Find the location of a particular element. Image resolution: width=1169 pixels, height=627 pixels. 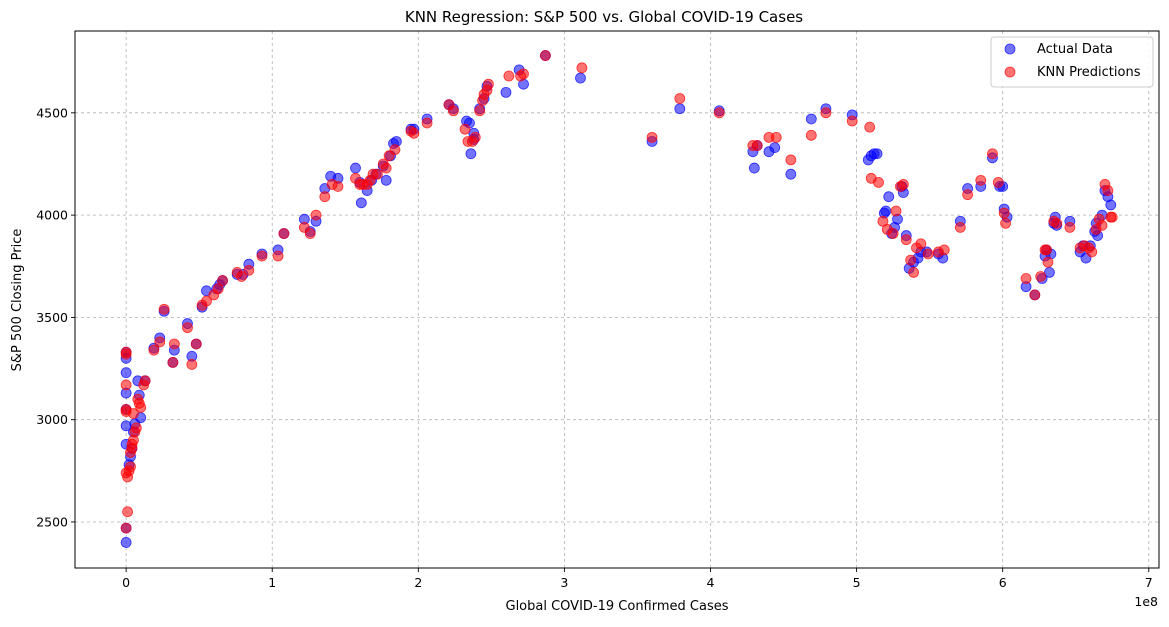

x-axis-label: Global COVID-19 Confirmed Cases is located at coordinates (617, 606).